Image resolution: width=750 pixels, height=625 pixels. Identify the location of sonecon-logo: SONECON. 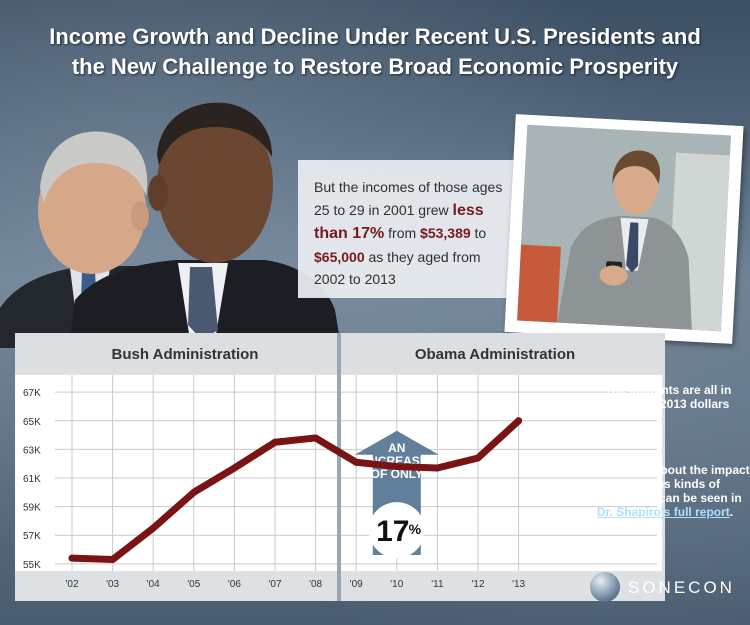
(665, 587).